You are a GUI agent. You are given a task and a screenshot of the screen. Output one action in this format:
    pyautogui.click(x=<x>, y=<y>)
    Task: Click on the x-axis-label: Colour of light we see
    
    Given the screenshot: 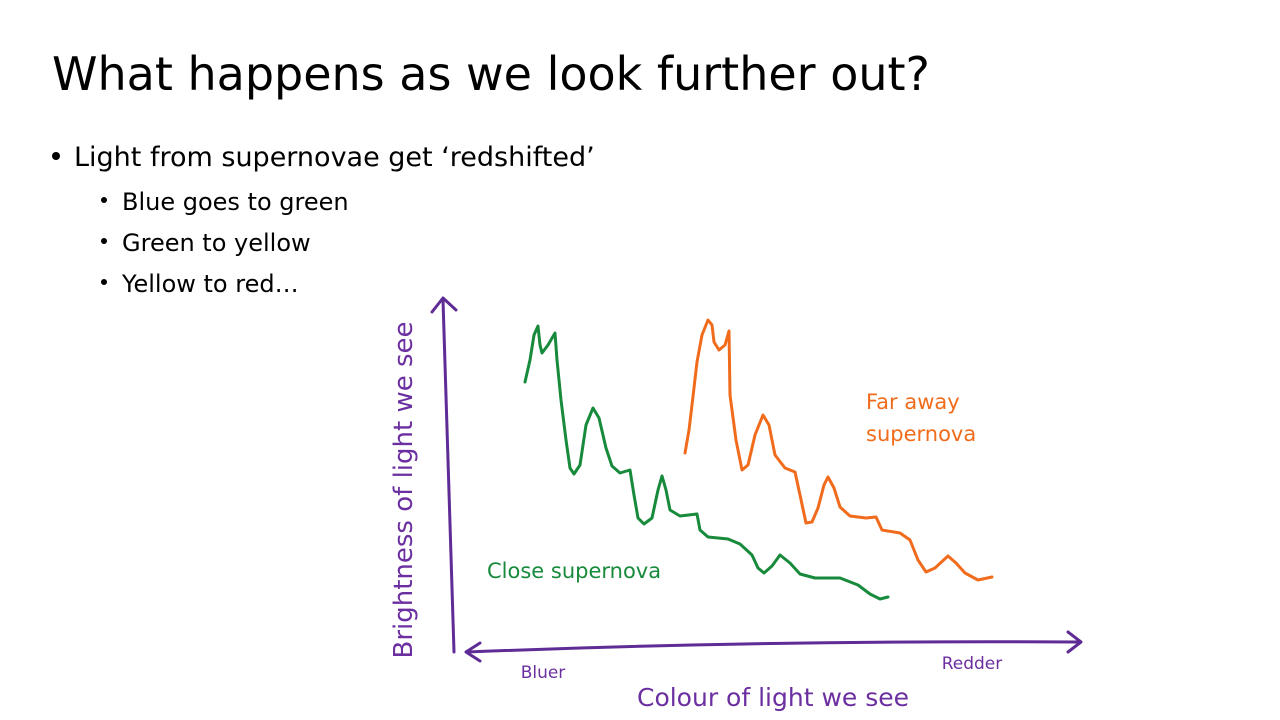 What is the action you would take?
    pyautogui.click(x=773, y=697)
    